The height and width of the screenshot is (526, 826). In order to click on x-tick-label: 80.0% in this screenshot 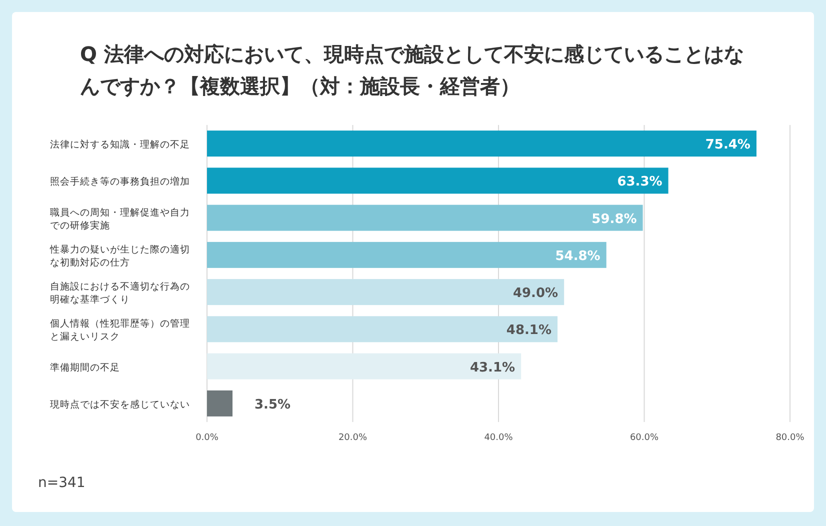, I will do `click(790, 438)`.